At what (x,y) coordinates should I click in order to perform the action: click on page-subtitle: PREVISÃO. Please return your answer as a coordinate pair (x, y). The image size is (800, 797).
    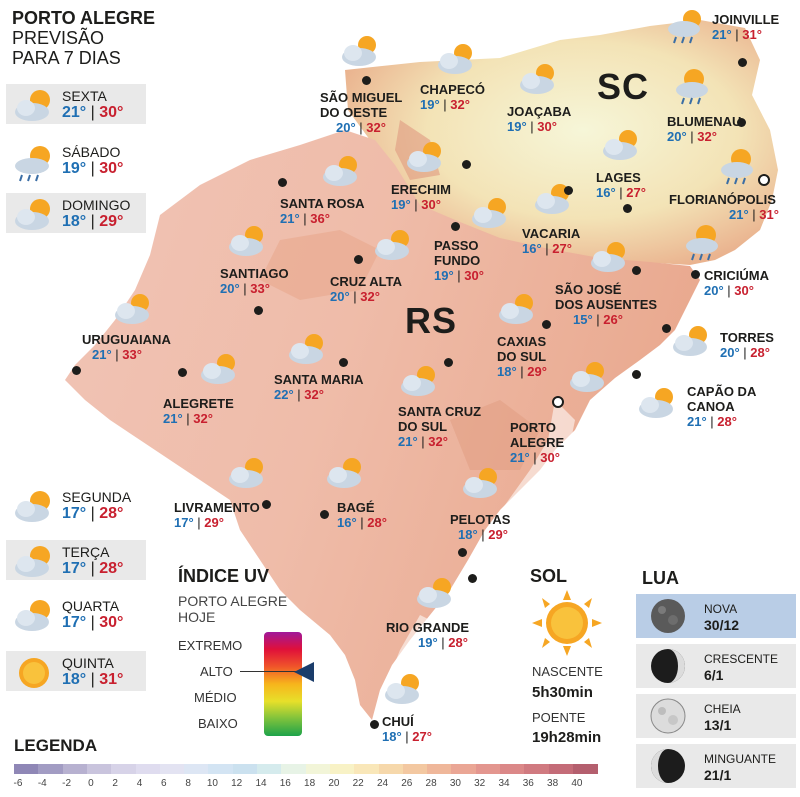
    Looking at the image, I should click on (58, 38).